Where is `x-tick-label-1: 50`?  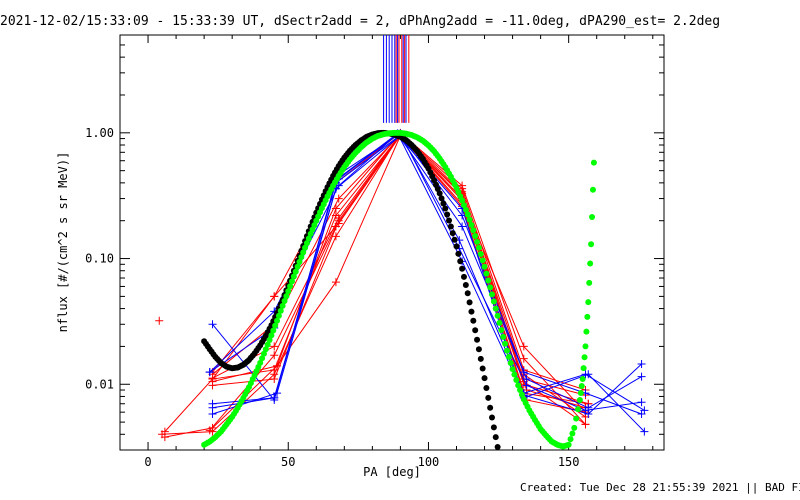 x-tick-label-1: 50 is located at coordinates (288, 462).